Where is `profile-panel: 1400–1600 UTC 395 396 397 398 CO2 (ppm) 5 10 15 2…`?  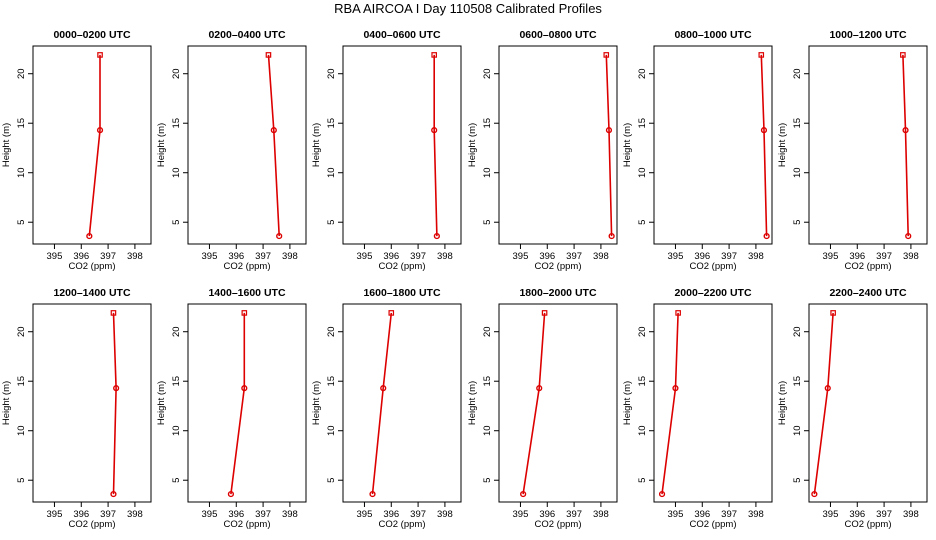 profile-panel: 1400–1600 UTC 395 396 397 398 CO2 (ppm) 5 10 15 2… is located at coordinates (231, 408).